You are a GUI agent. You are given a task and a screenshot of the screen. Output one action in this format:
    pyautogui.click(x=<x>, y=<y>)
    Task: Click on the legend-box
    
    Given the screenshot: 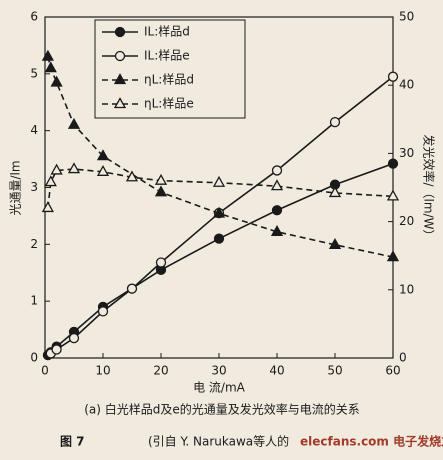 What is the action you would take?
    pyautogui.click(x=170, y=69)
    